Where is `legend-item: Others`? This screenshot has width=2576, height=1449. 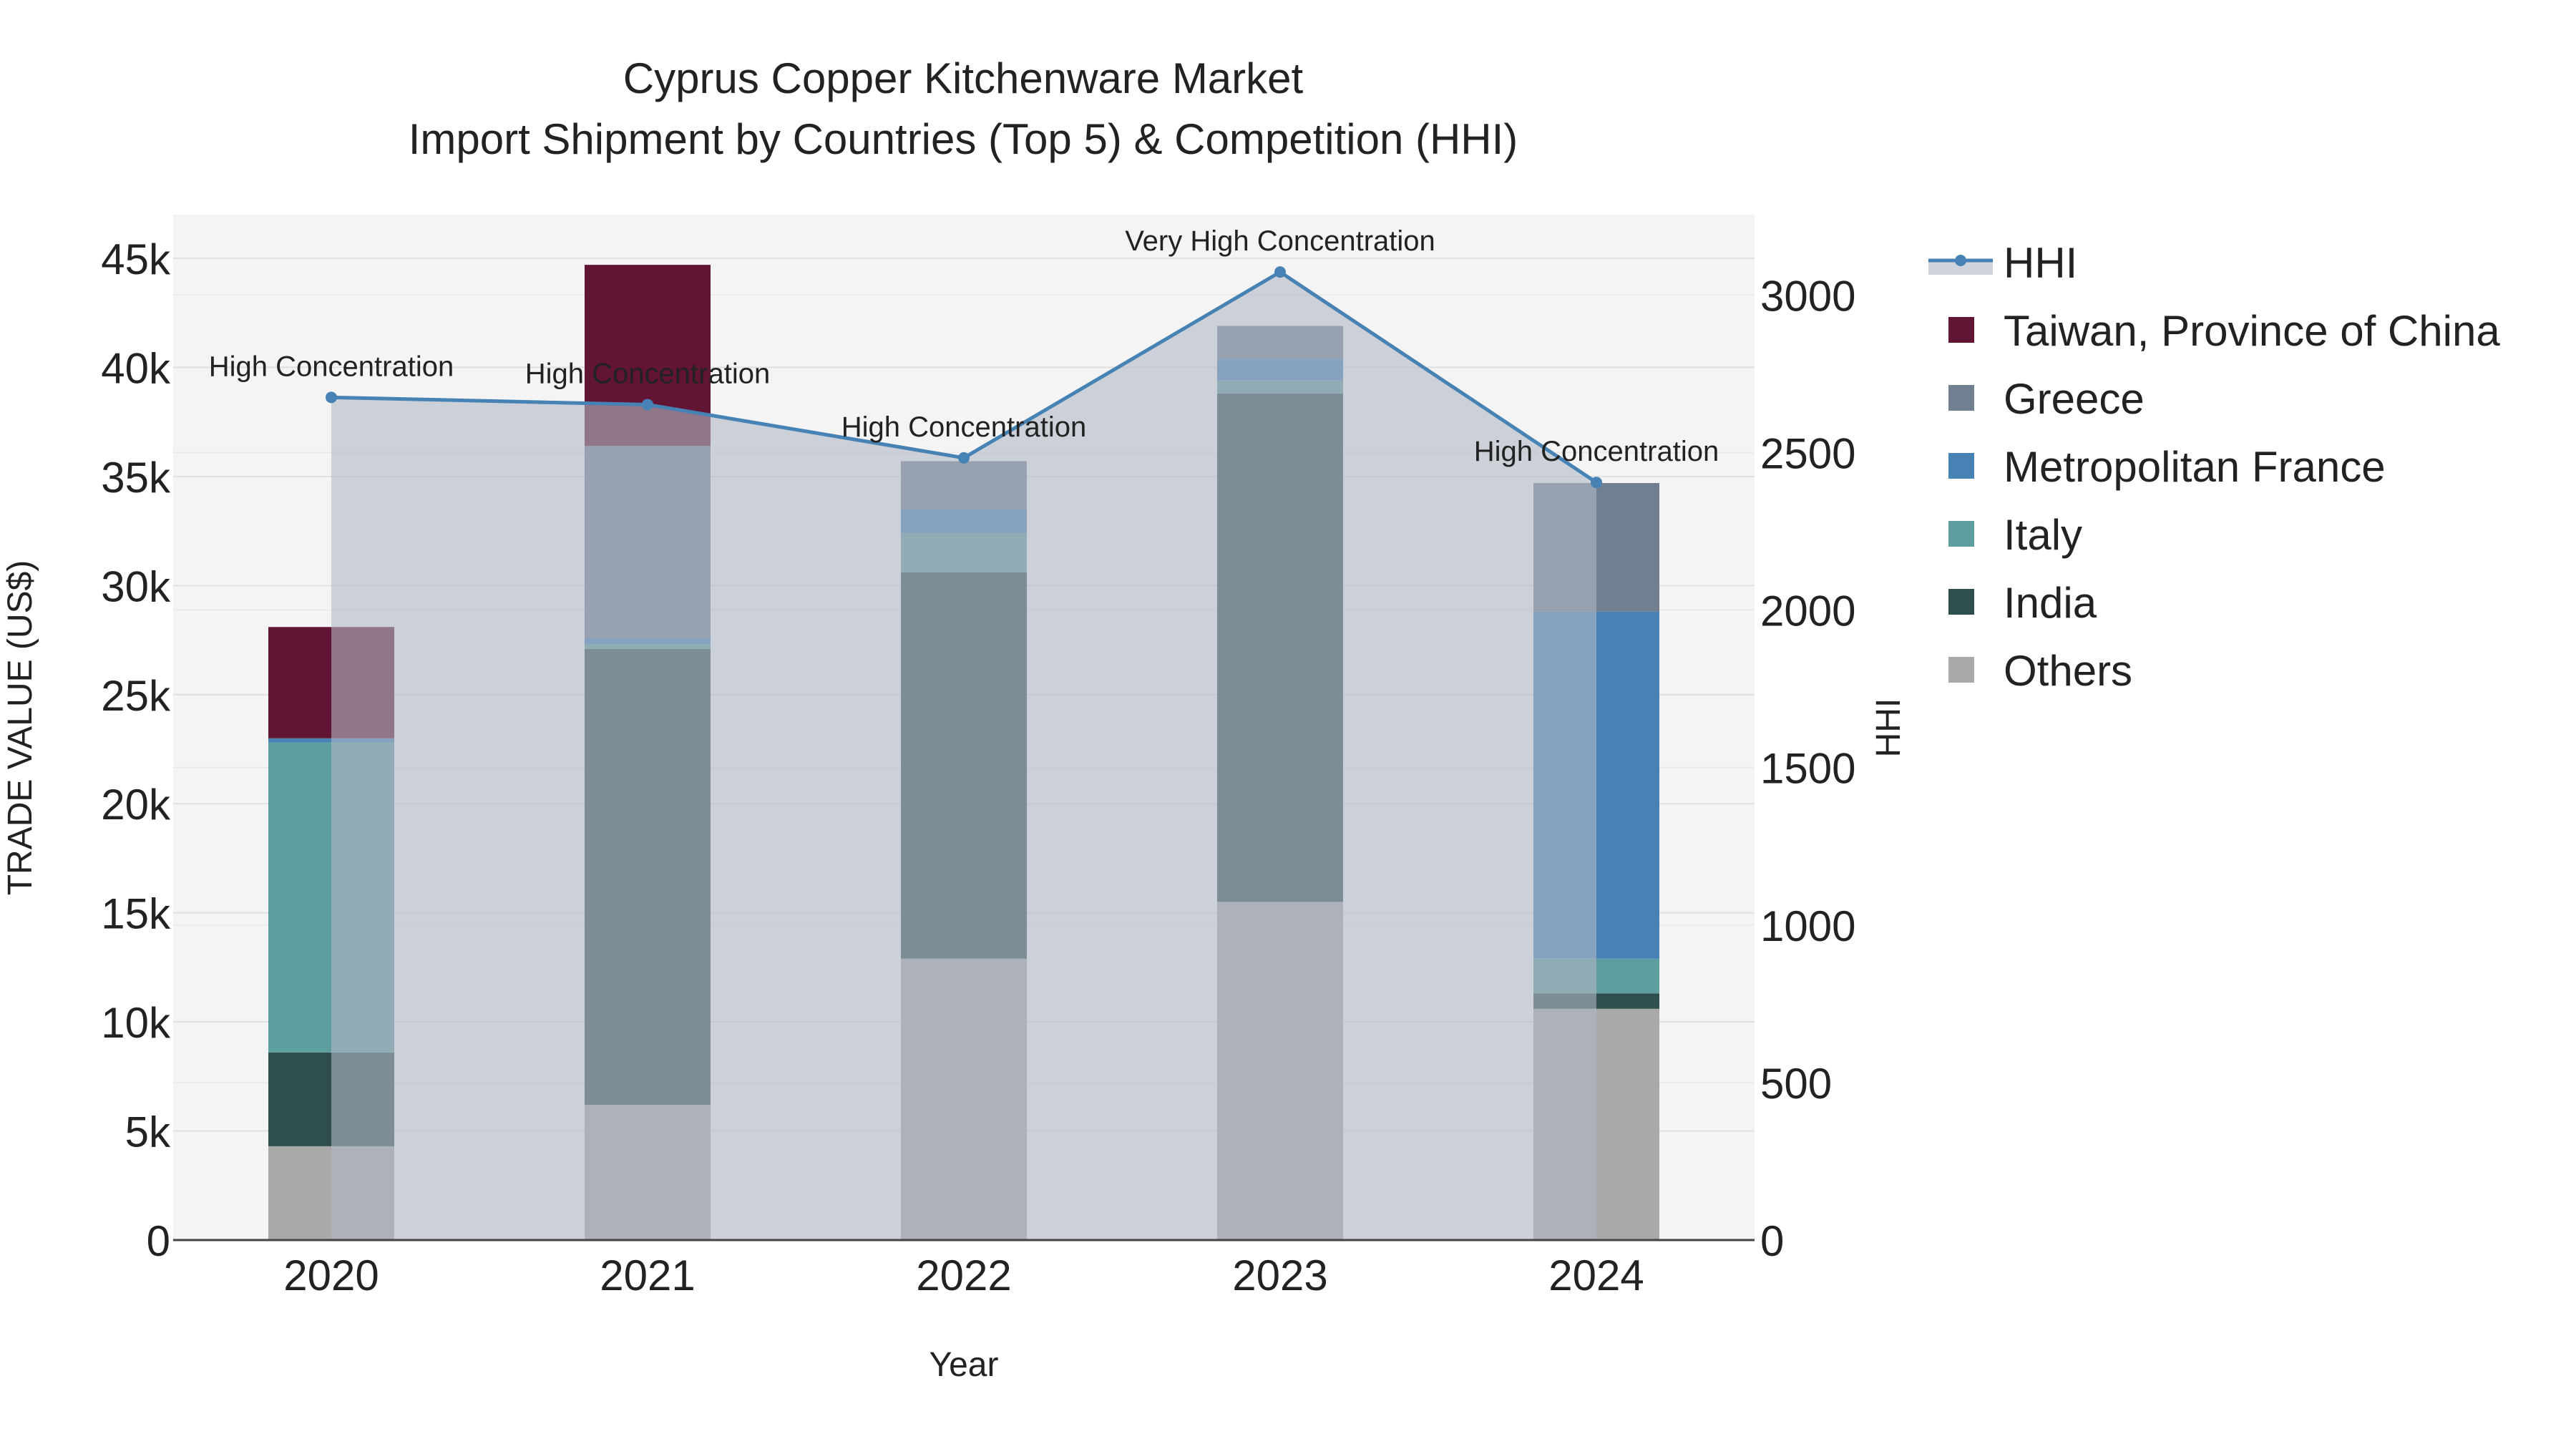
legend-item: Others is located at coordinates (2040, 671).